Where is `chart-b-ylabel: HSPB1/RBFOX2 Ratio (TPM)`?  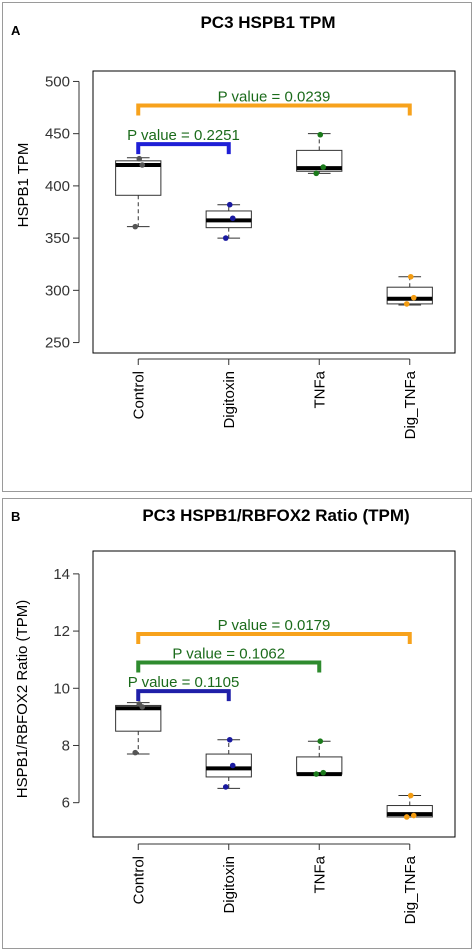 chart-b-ylabel: HSPB1/RBFOX2 Ratio (TPM) is located at coordinates (22, 699).